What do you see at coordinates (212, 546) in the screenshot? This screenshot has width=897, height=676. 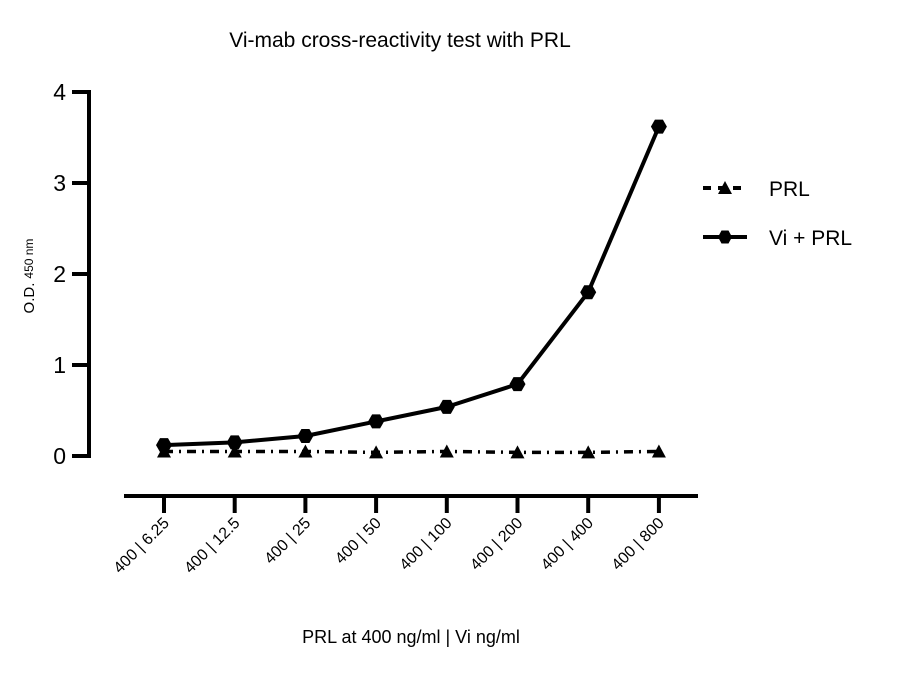 I see `x-tick-label: 400 | 12.5` at bounding box center [212, 546].